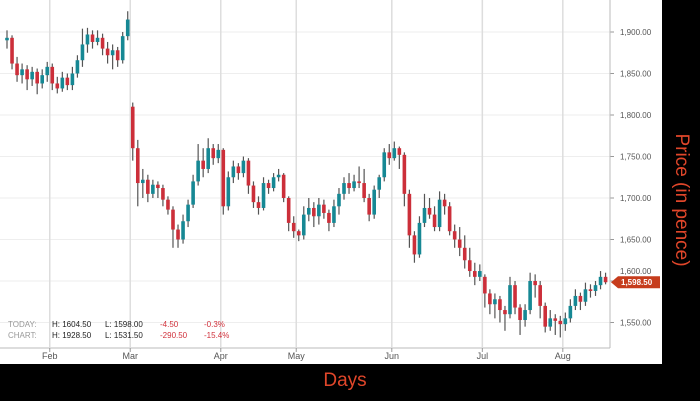 The image size is (700, 401). I want to click on x-tick-label: Aug, so click(563, 356).